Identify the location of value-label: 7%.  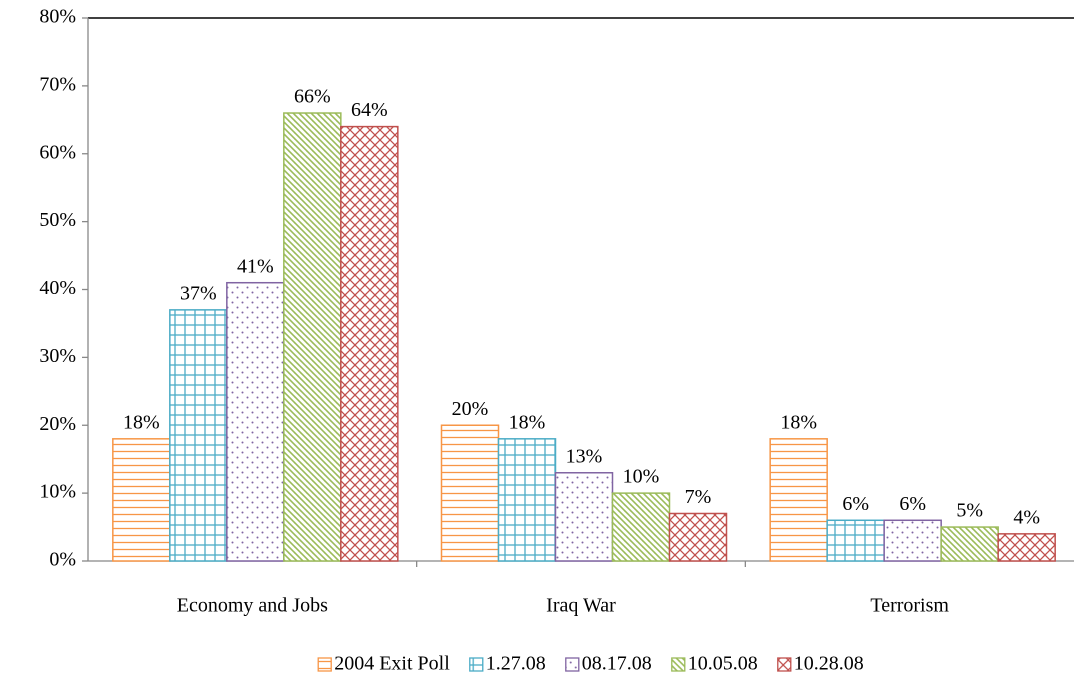
(698, 497).